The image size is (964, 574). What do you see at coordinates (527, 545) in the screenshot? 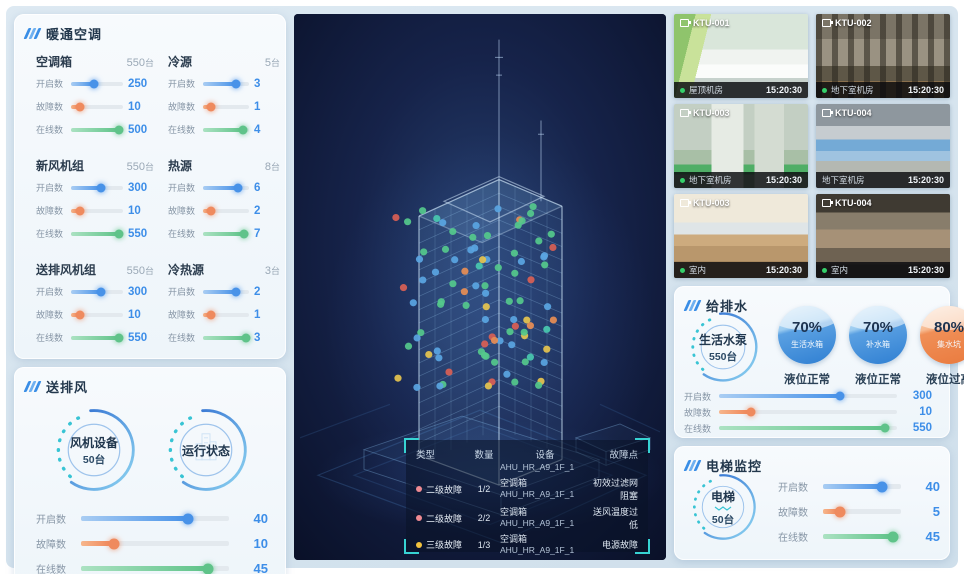
I see `alarm-row: 三级故障 1/3 空调箱 AHU_HR_A9_1F_1 电源故障` at bounding box center [527, 545].